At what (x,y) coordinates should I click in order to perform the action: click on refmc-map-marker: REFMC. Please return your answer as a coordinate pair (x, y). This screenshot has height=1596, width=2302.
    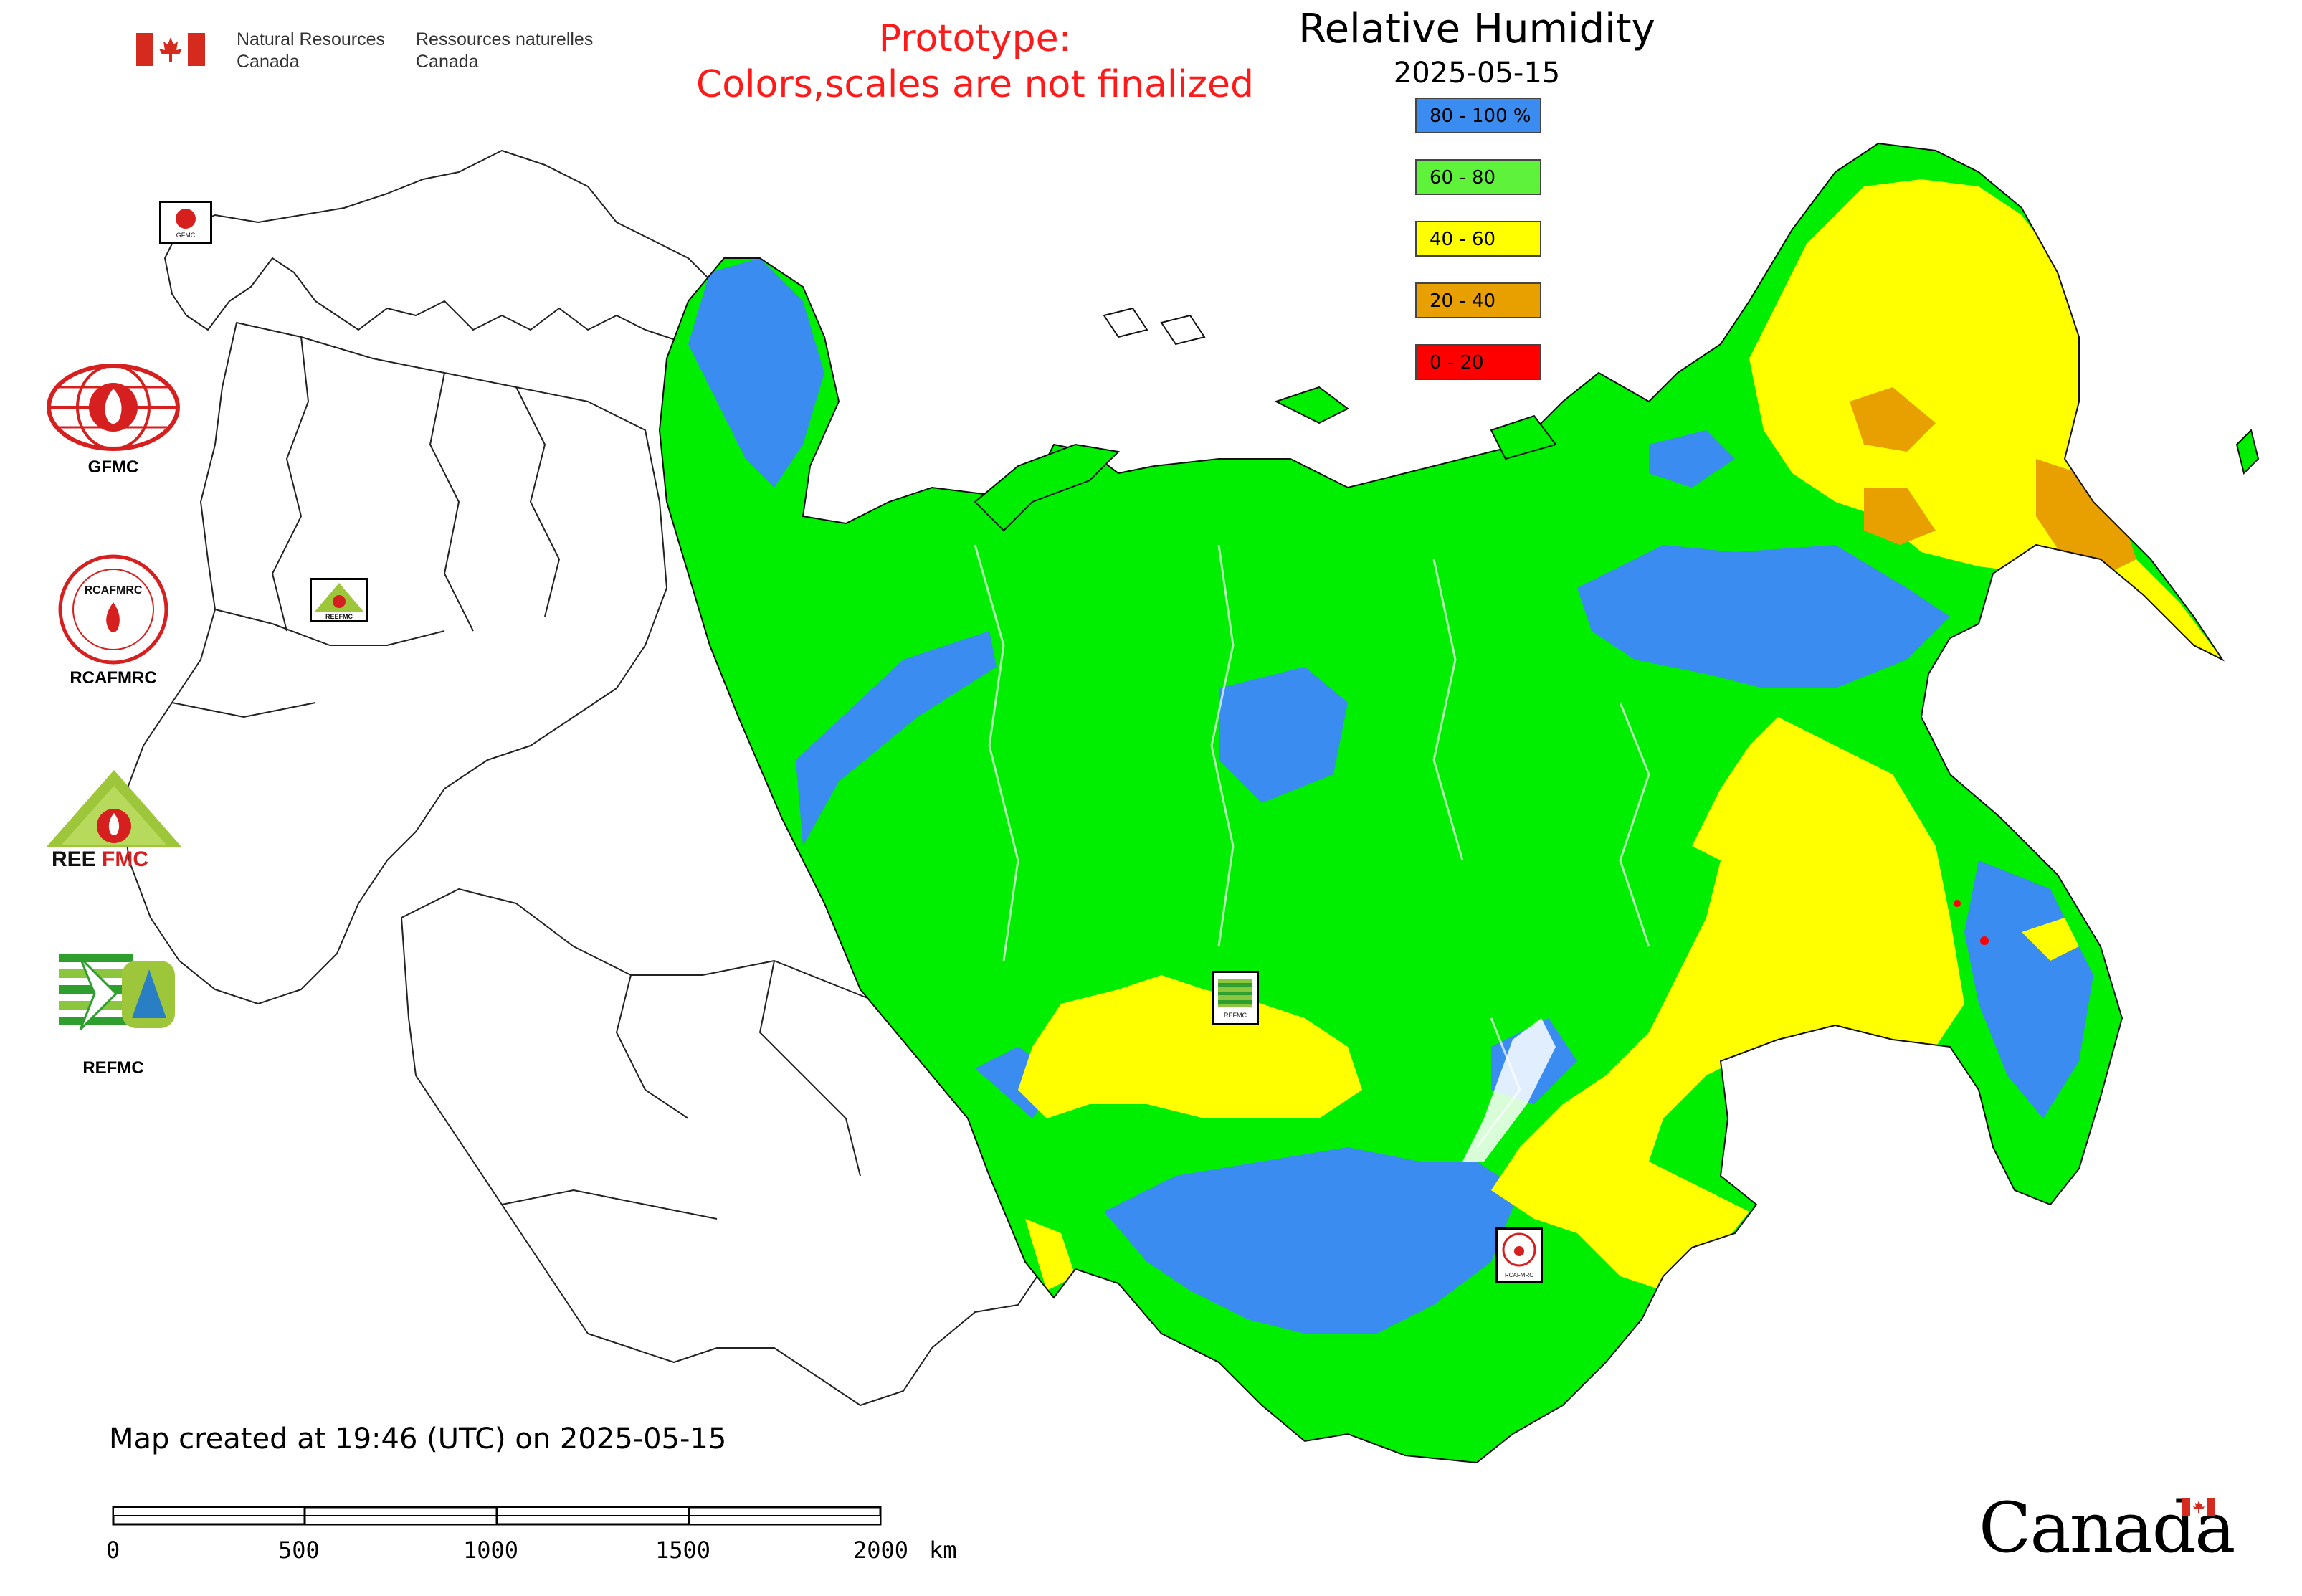
    Looking at the image, I should click on (1235, 998).